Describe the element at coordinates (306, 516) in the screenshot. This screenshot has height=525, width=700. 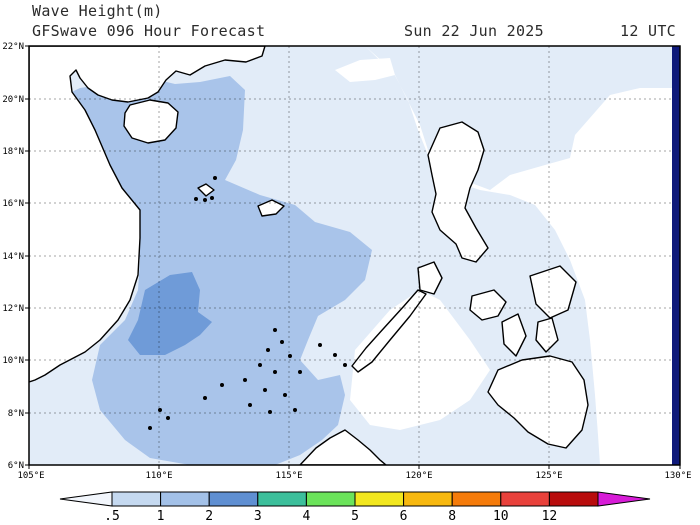
I see `legend-tick-label: 4` at that location.